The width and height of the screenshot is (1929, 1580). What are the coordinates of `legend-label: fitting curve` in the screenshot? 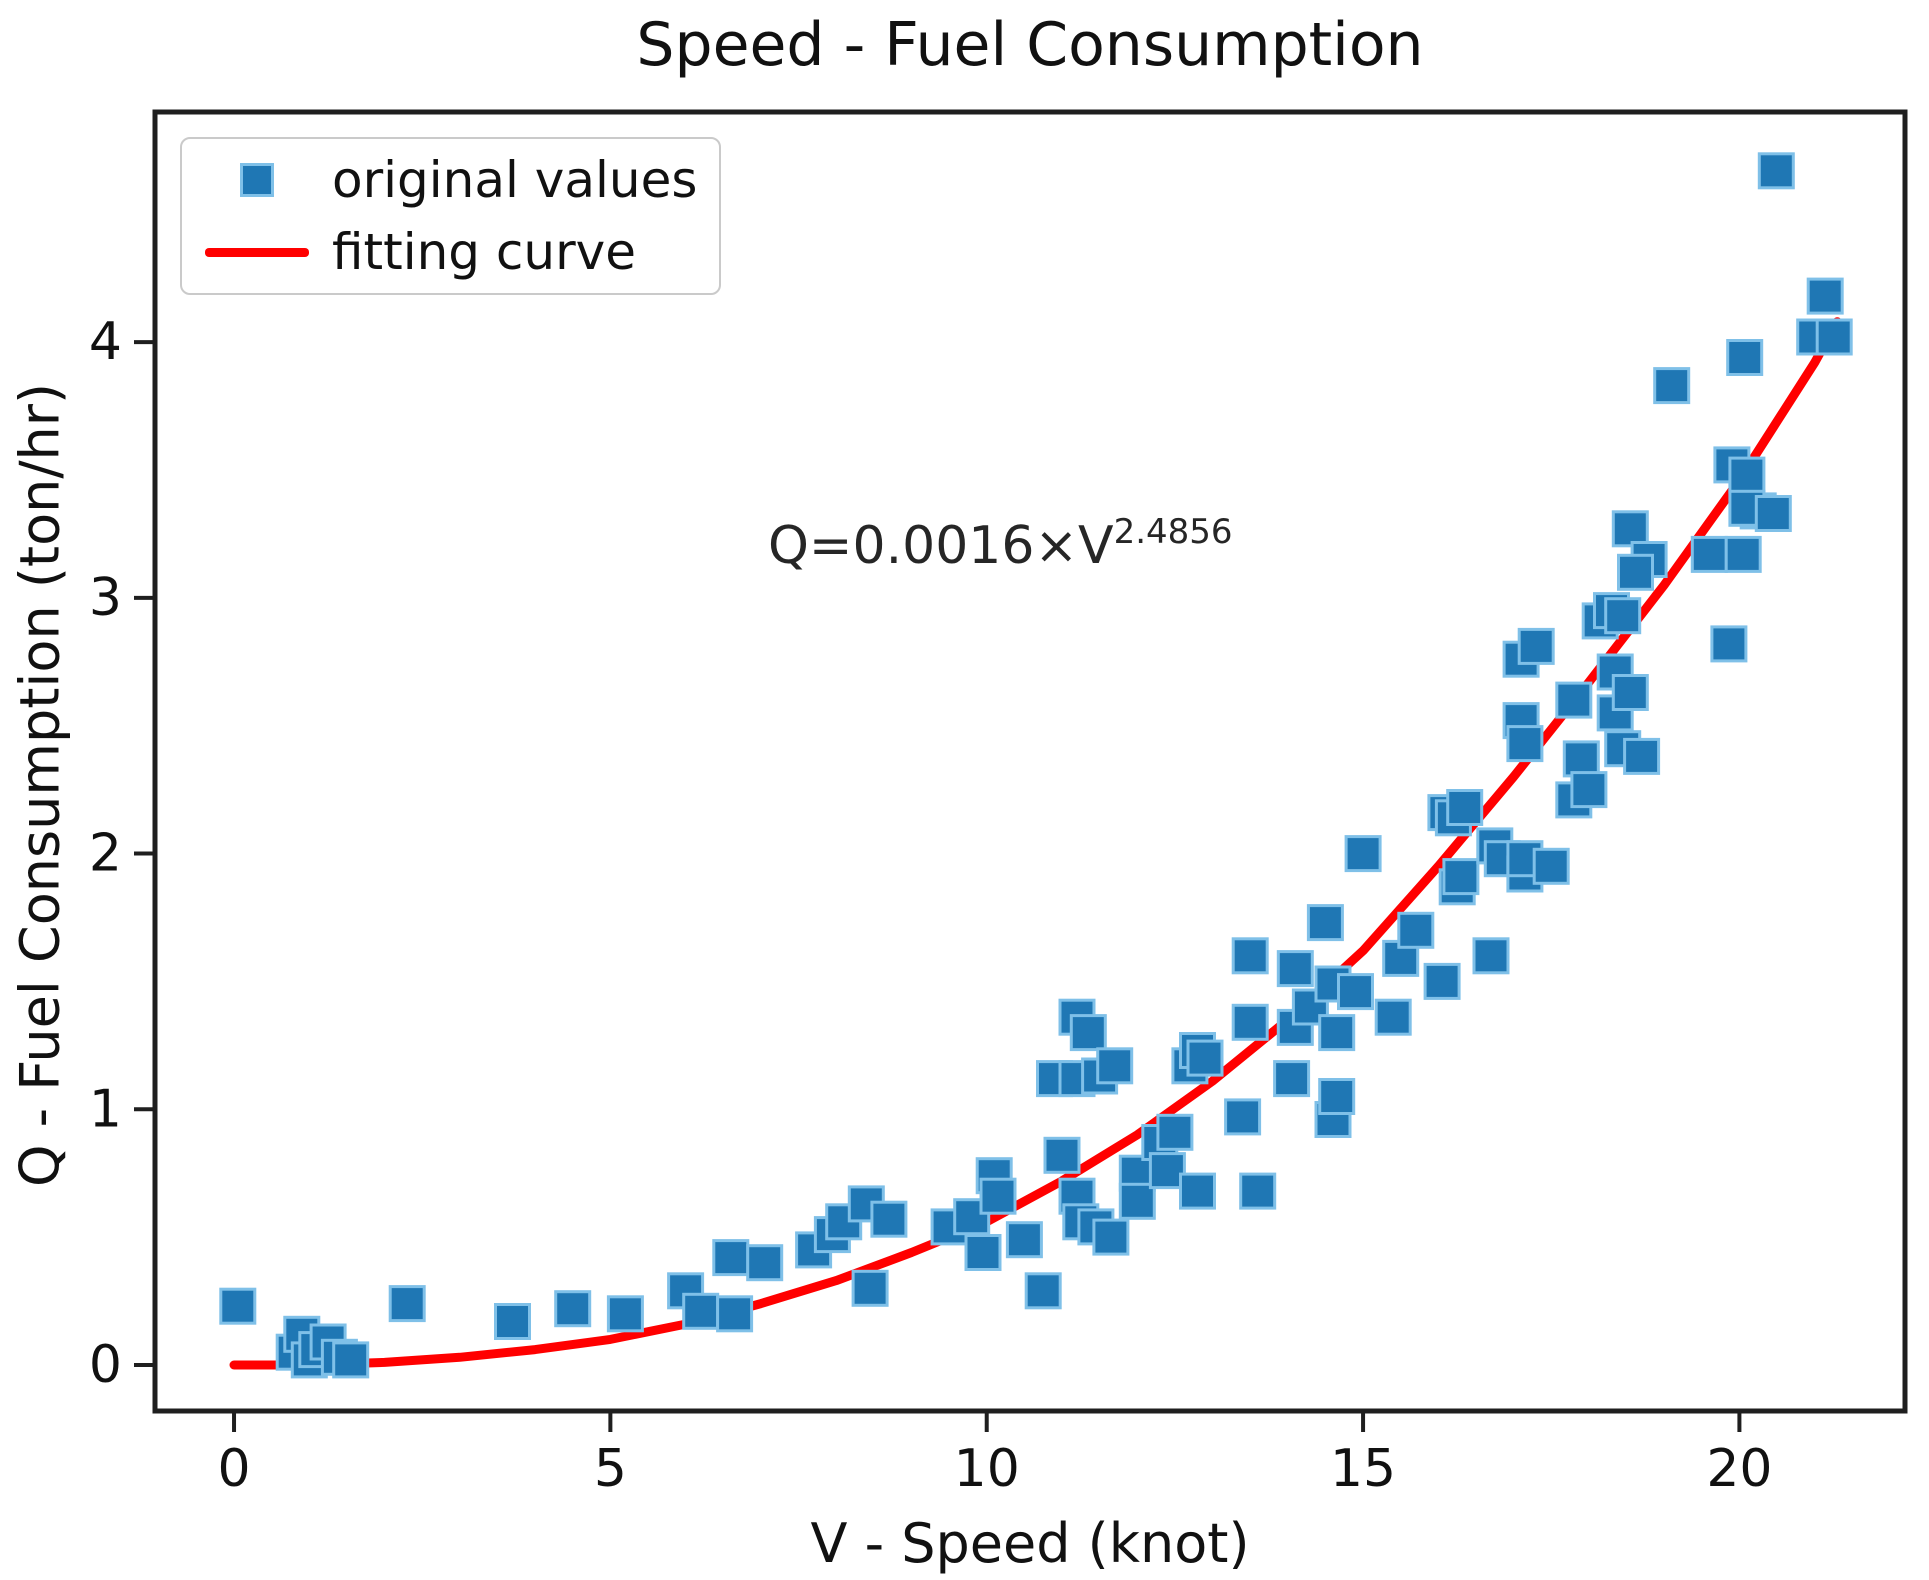 It's located at (484, 252).